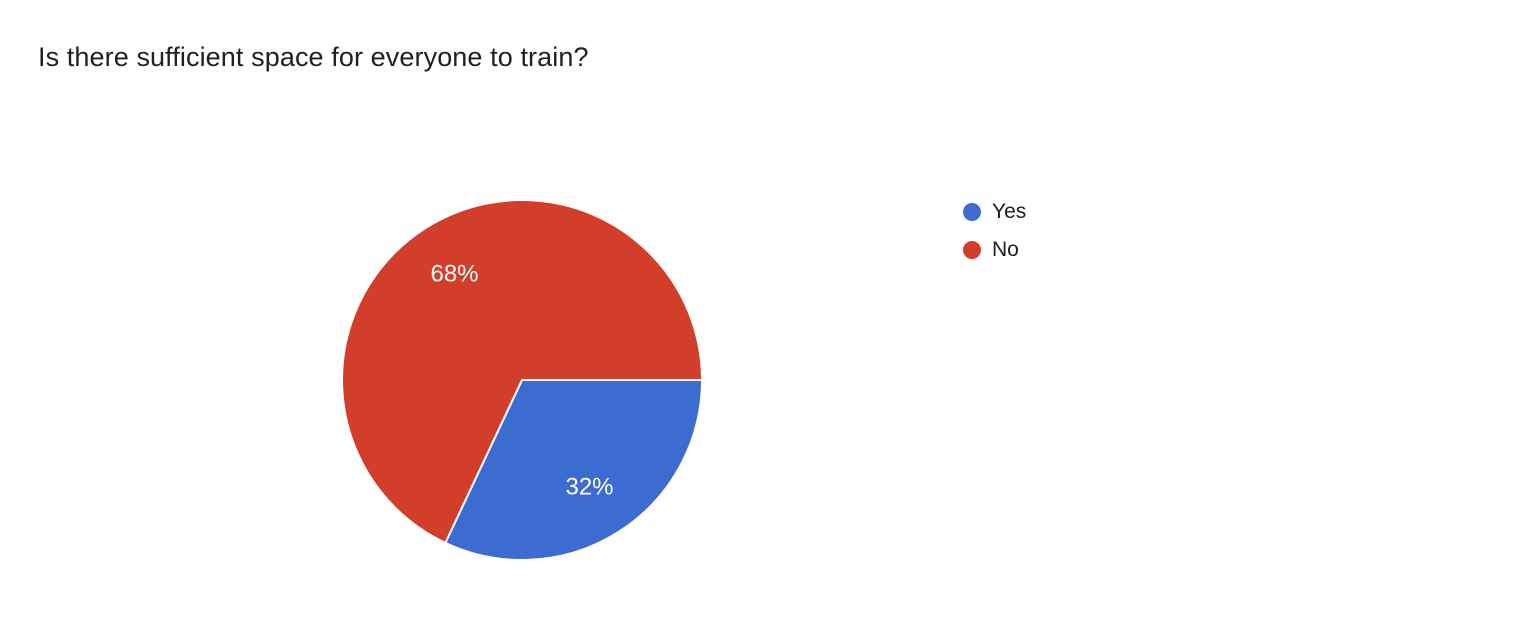 This screenshot has width=1526, height=626. What do you see at coordinates (1009, 211) in the screenshot?
I see `legend-label-yes: Yes` at bounding box center [1009, 211].